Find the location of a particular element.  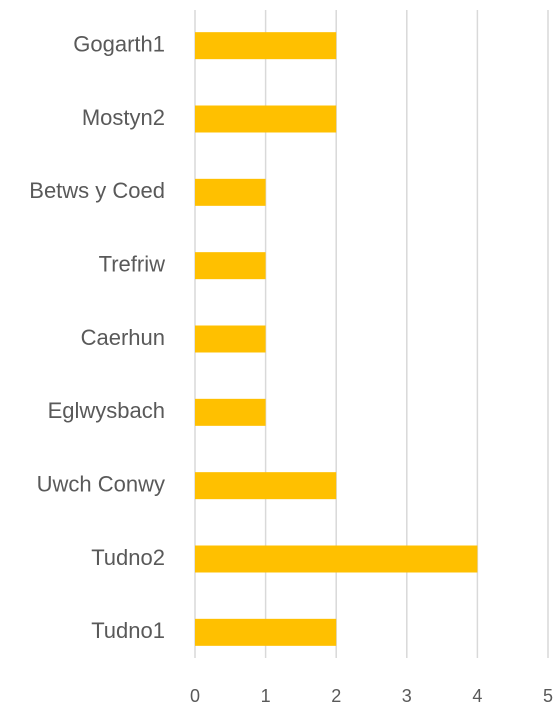

y-tick-label: Uwch Conwy is located at coordinates (101, 483).